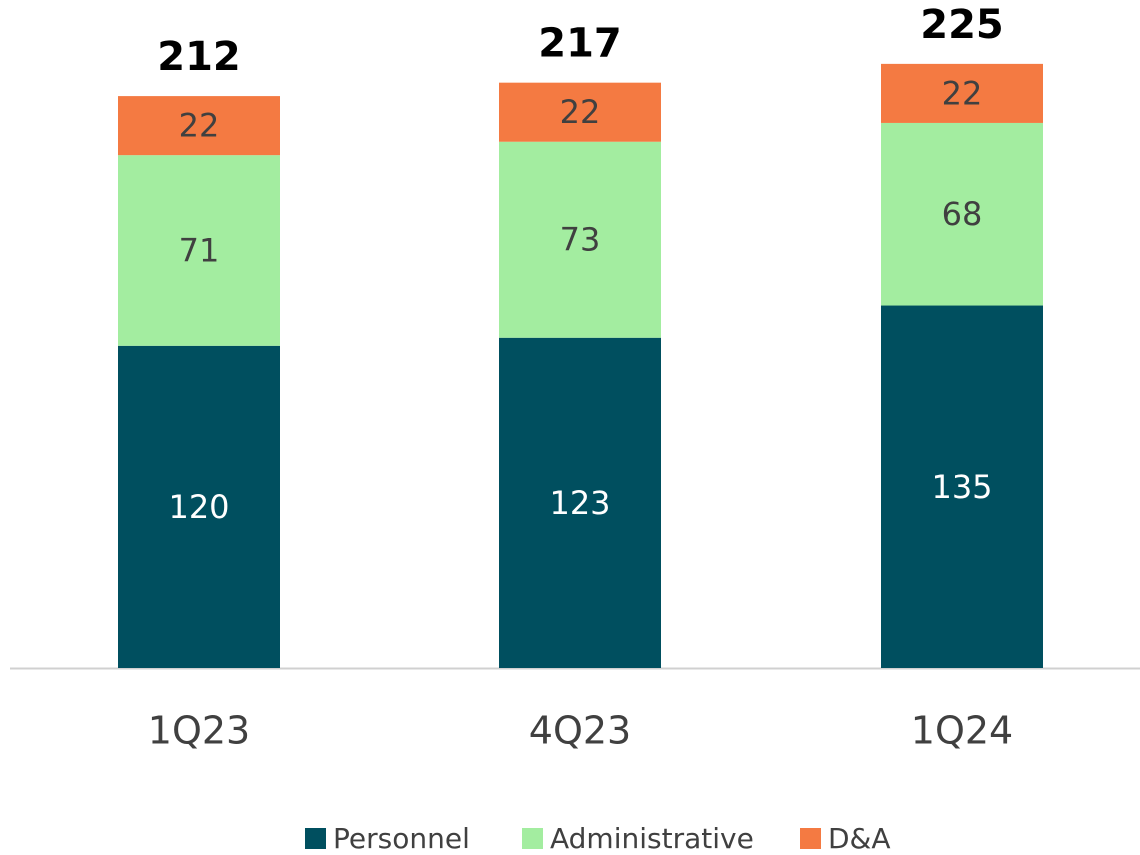 This screenshot has height=855, width=1140. I want to click on legend-label: D&A, so click(859, 838).